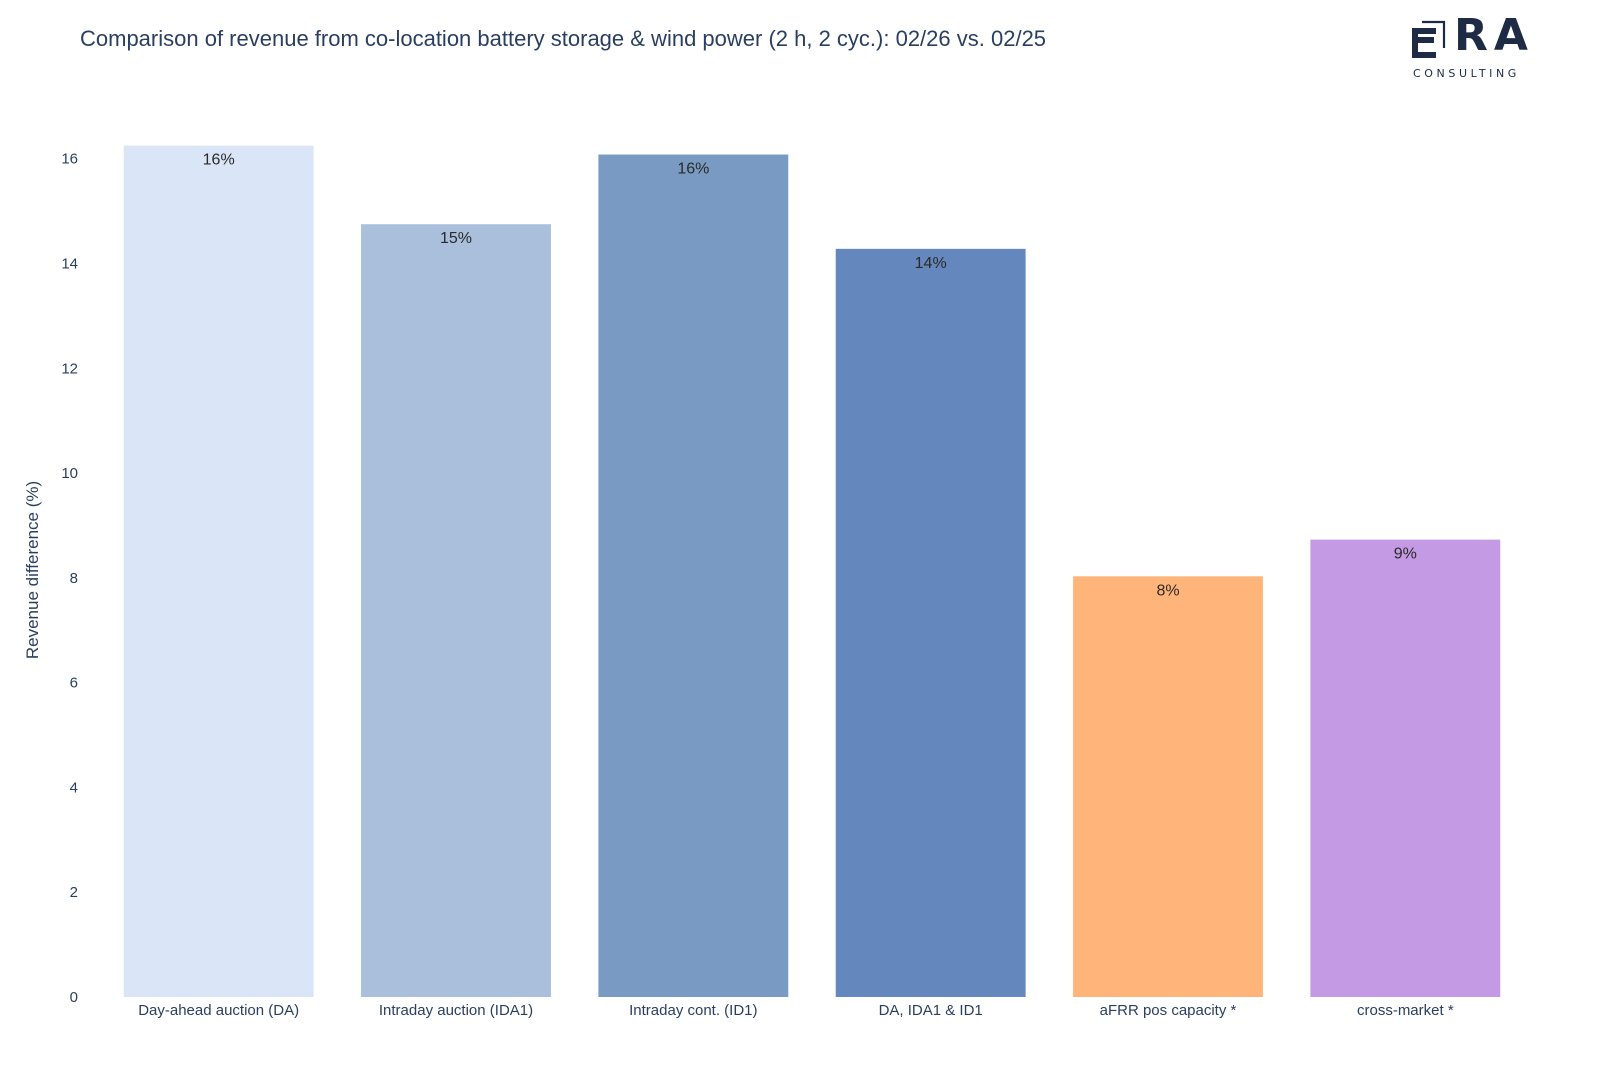  What do you see at coordinates (69, 473) in the screenshot?
I see `y-tick-label: 10` at bounding box center [69, 473].